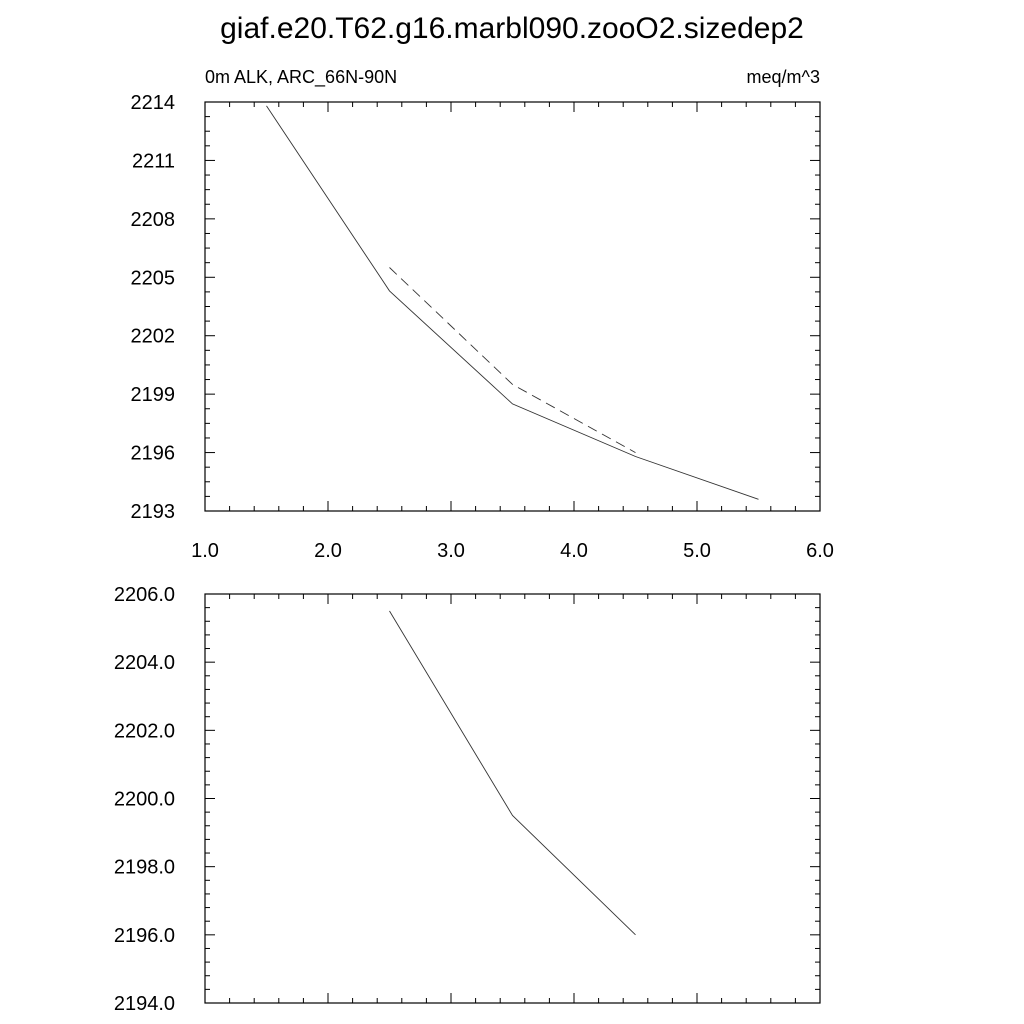  What do you see at coordinates (153, 512) in the screenshot?
I see `y-tick-label: 2193` at bounding box center [153, 512].